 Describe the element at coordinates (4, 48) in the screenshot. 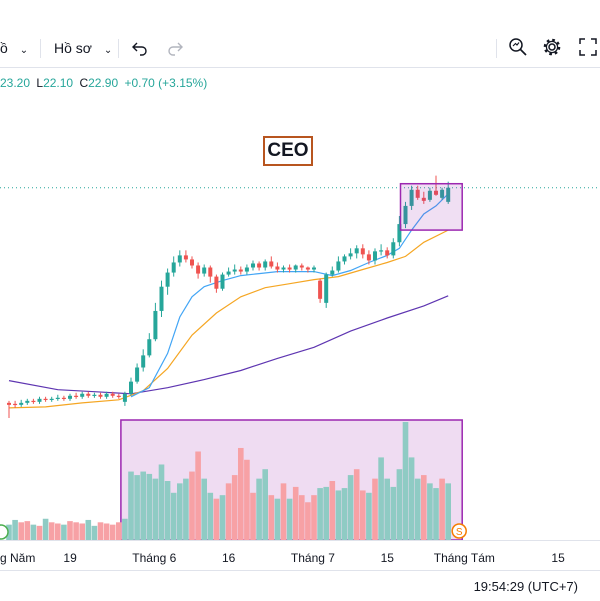

I see `indicators-label: ồ` at that location.